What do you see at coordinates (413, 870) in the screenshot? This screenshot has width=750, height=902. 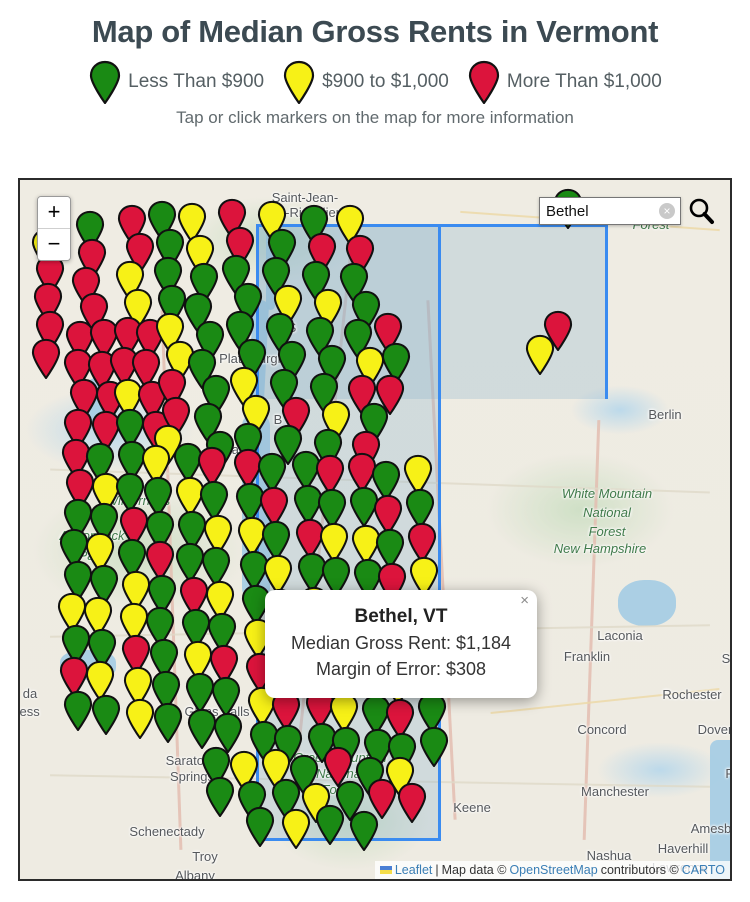 I see `leaflet-link: Leaflet` at bounding box center [413, 870].